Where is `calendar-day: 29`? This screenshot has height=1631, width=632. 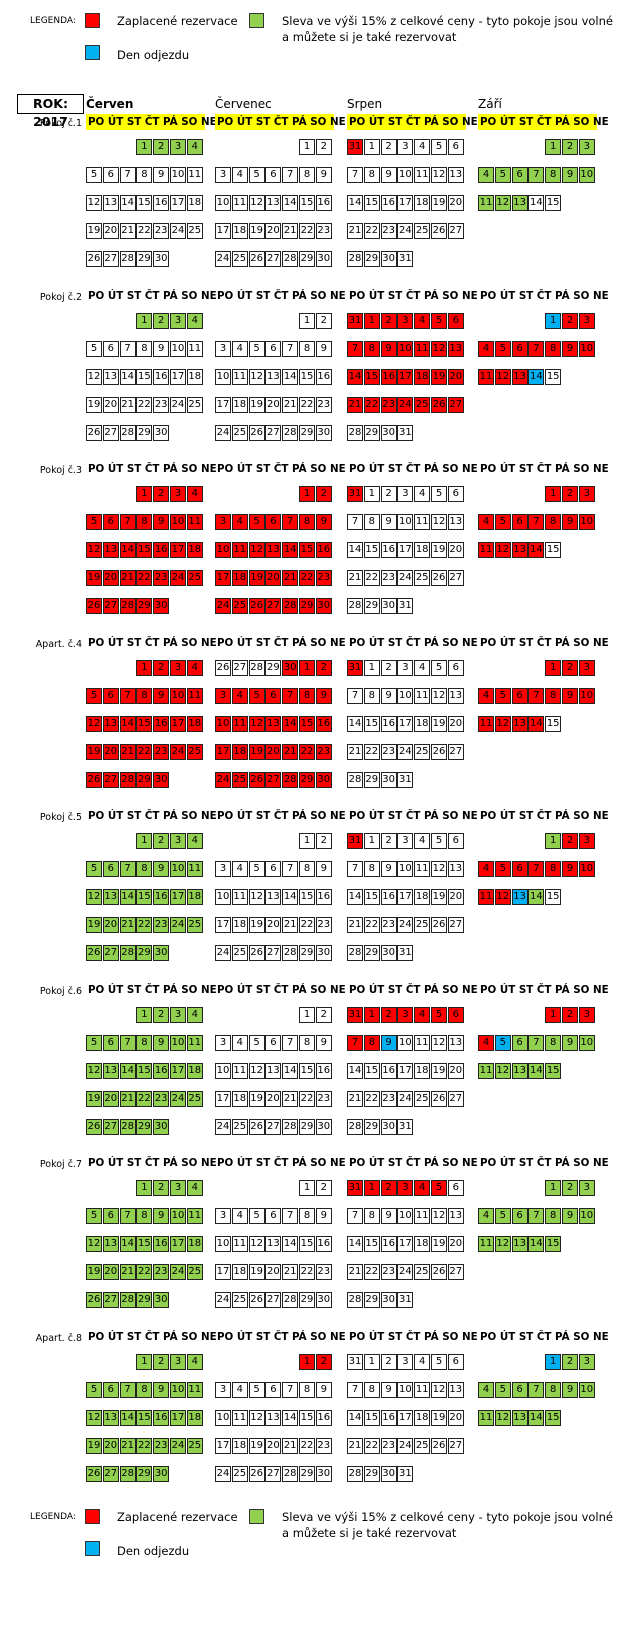
calendar-day: 29 is located at coordinates (371, 1126).